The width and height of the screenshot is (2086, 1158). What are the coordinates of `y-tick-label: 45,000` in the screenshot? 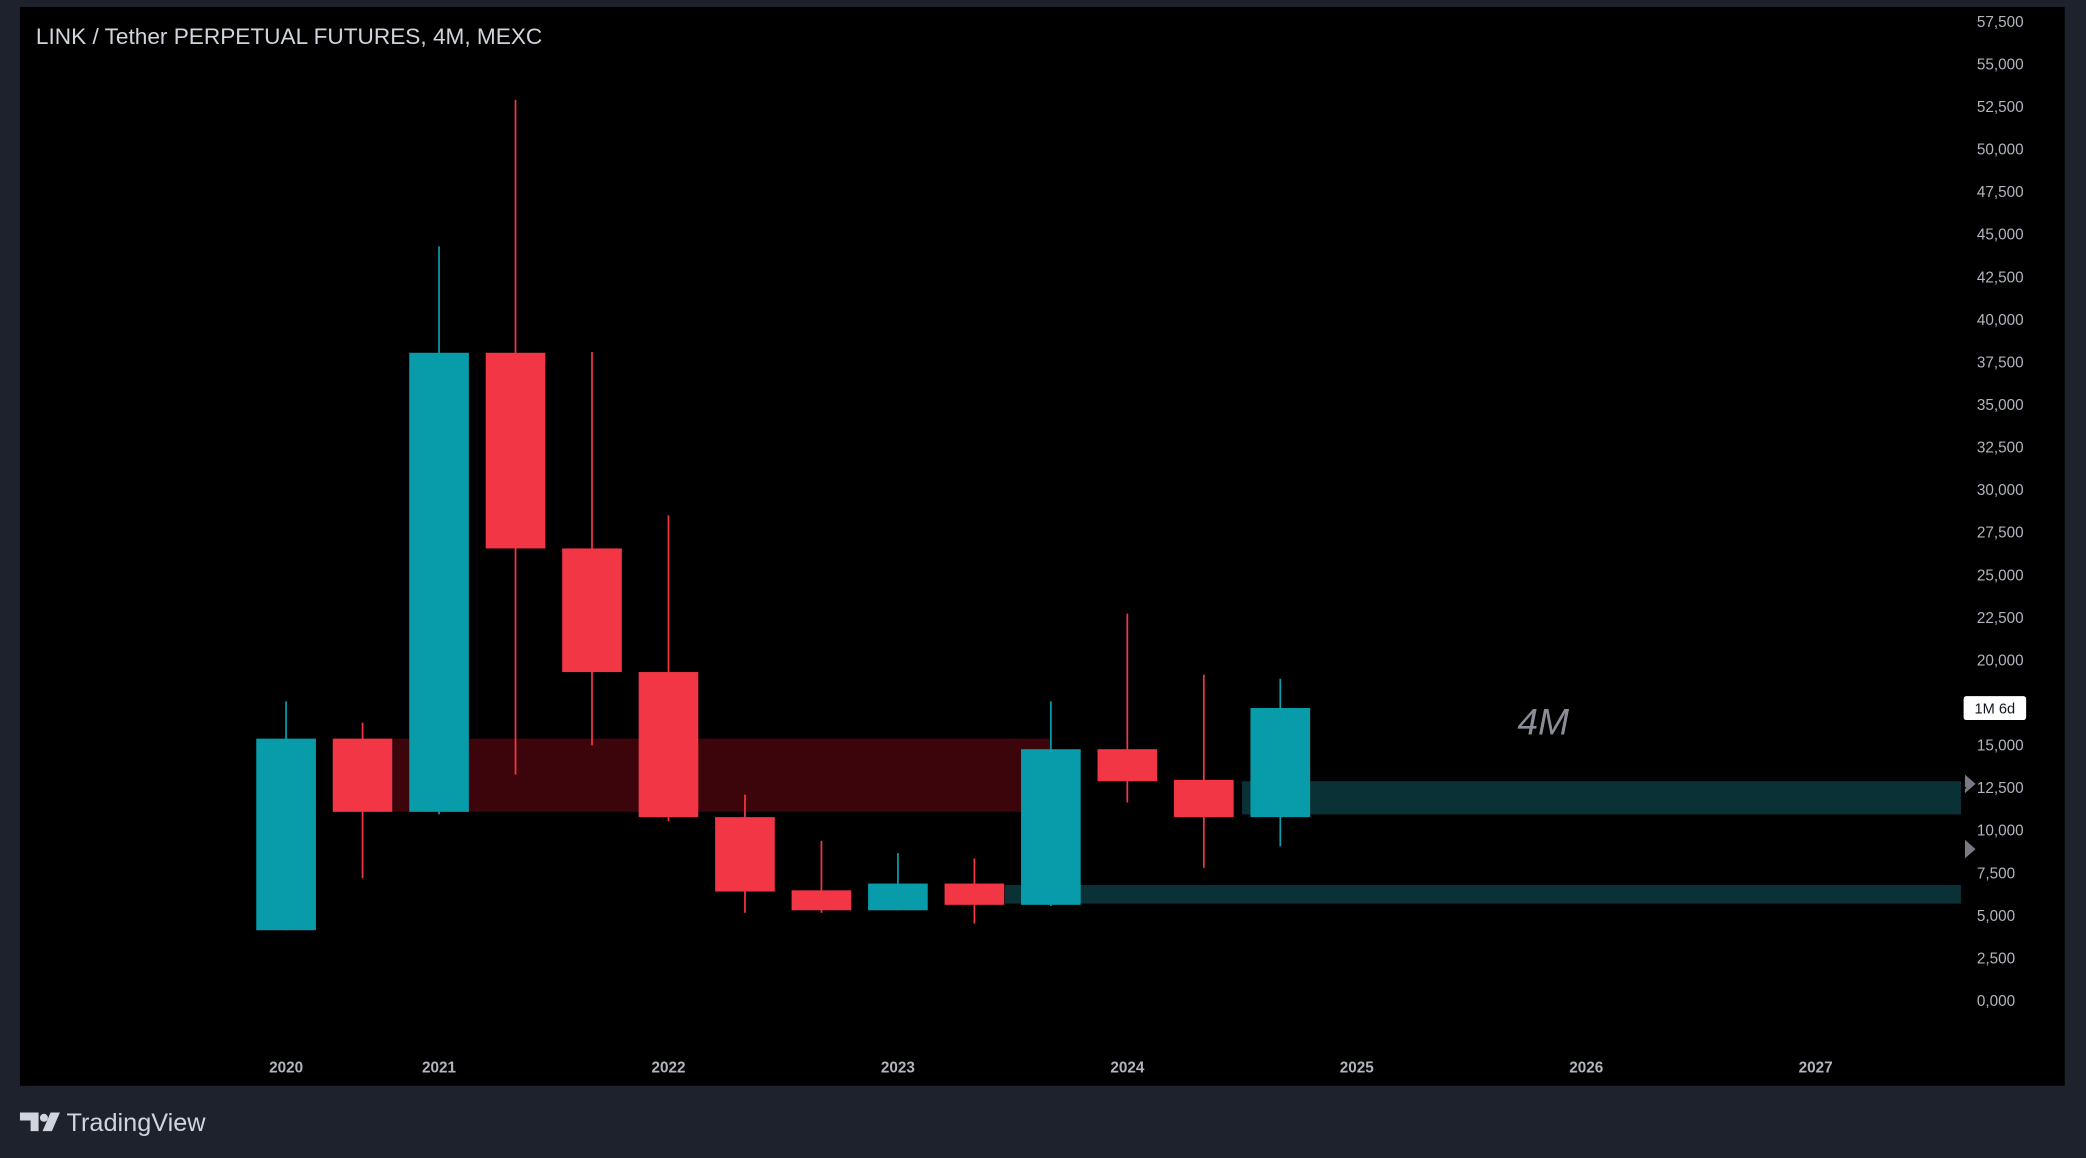 It's located at (2000, 235).